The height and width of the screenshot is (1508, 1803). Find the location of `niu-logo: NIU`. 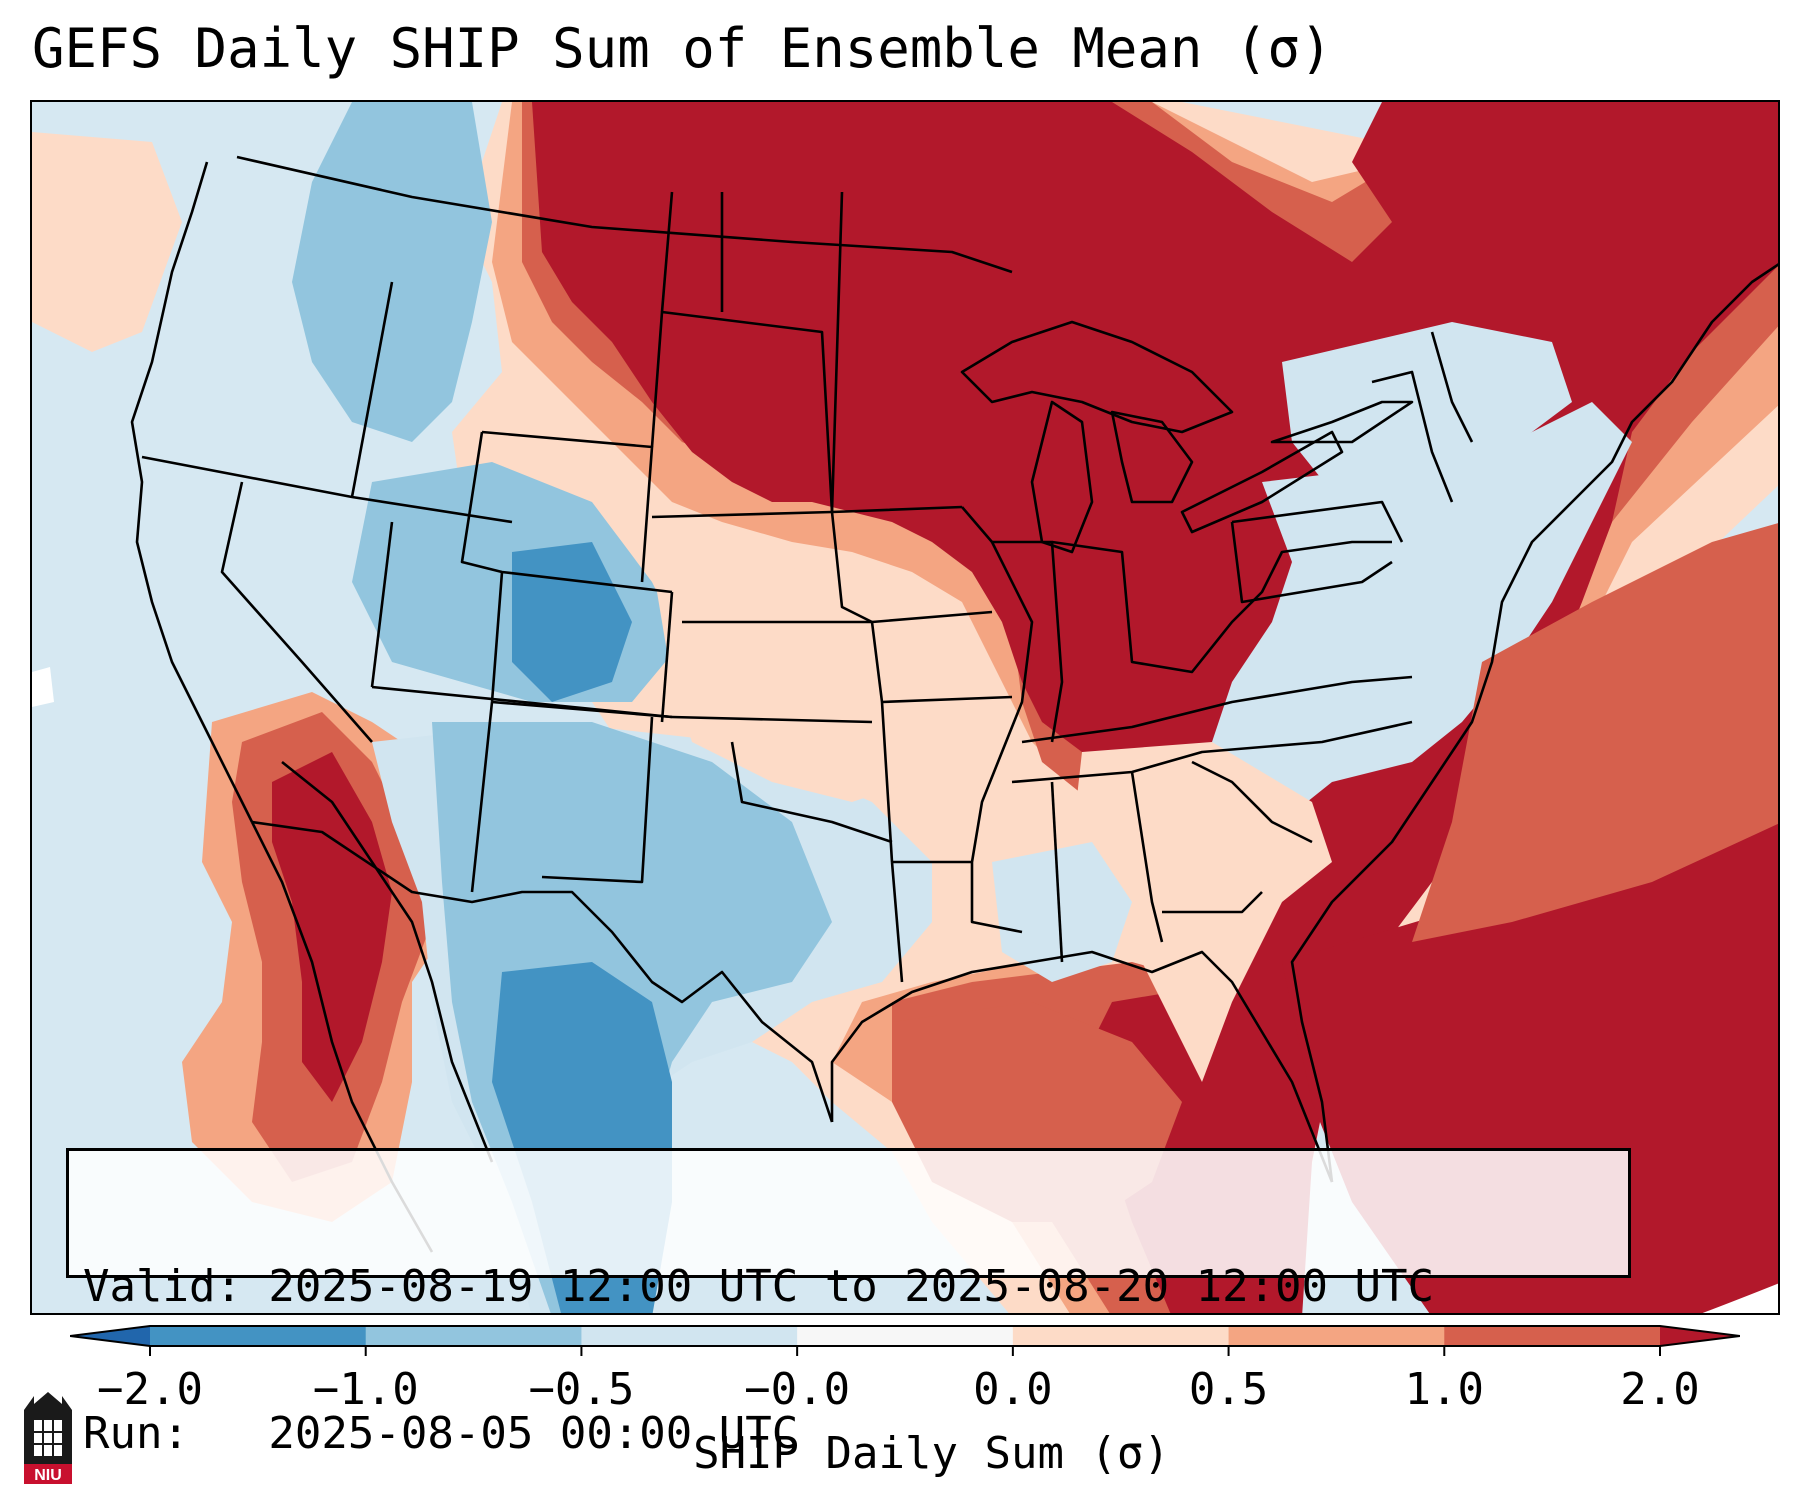

niu-logo: NIU is located at coordinates (48, 1438).